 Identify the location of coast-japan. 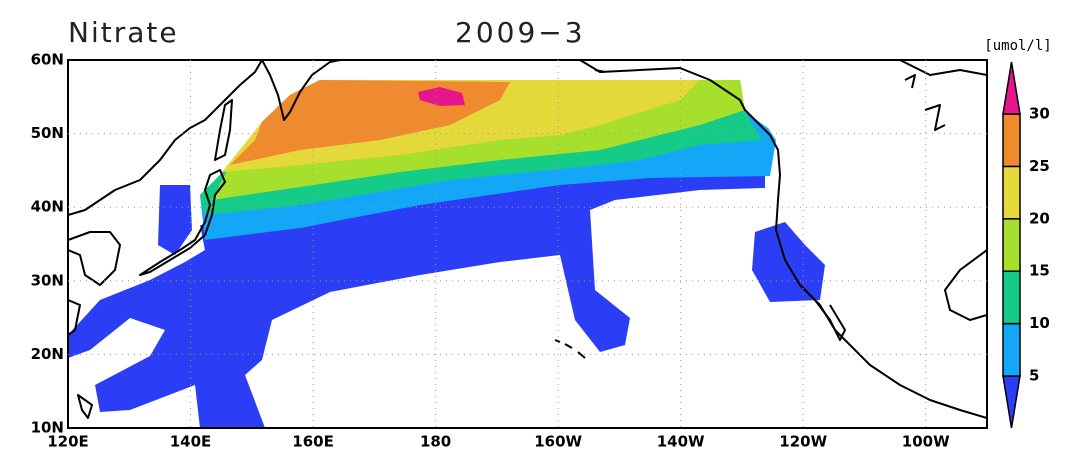
(182, 222).